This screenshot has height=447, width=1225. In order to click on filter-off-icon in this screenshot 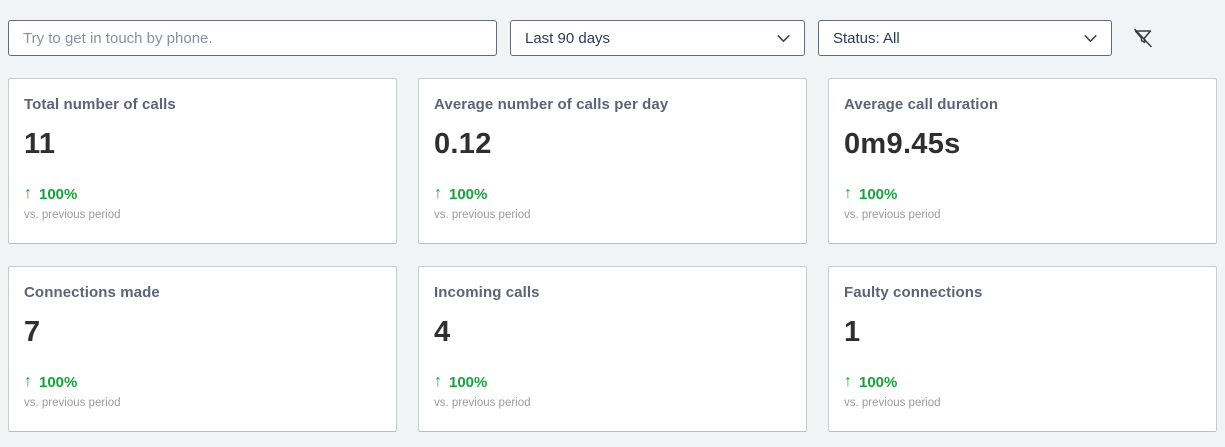, I will do `click(1143, 38)`.